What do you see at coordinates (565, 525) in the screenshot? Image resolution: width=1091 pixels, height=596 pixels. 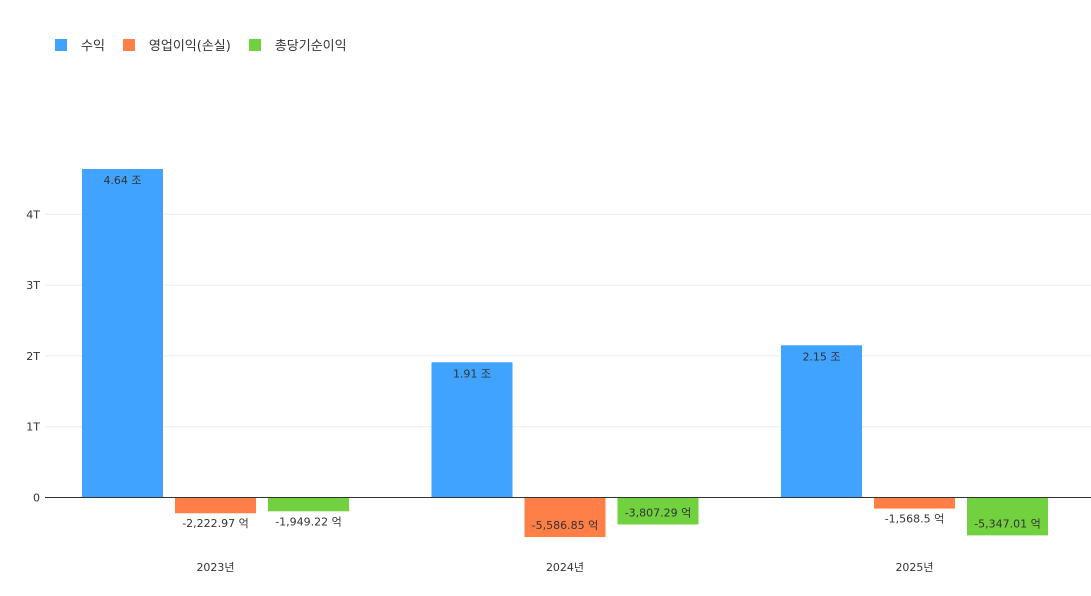 I see `data-label: -5,586.85 억` at bounding box center [565, 525].